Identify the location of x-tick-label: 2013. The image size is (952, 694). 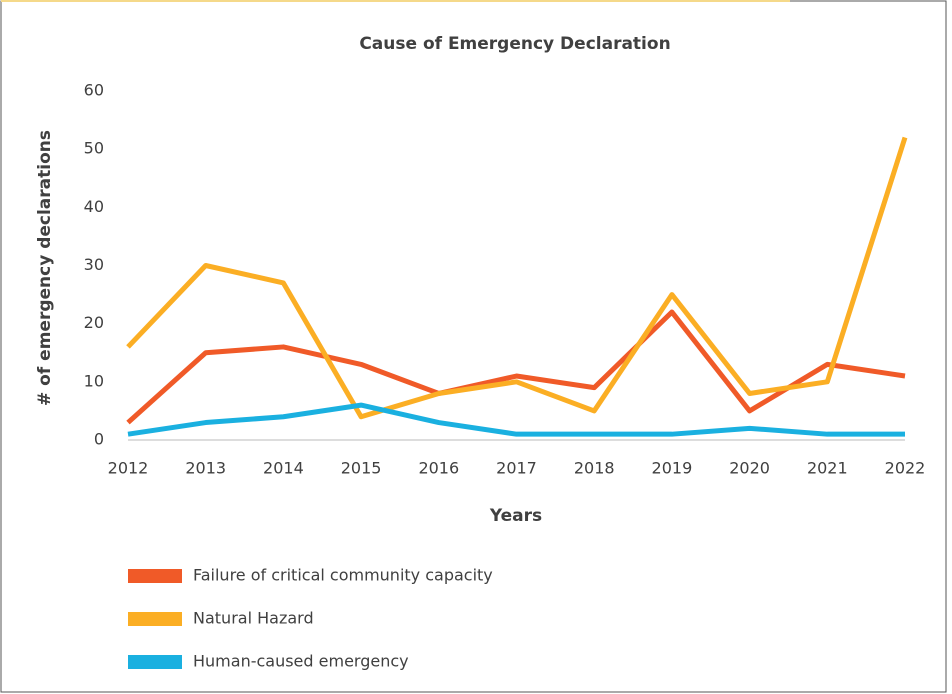
(205, 468).